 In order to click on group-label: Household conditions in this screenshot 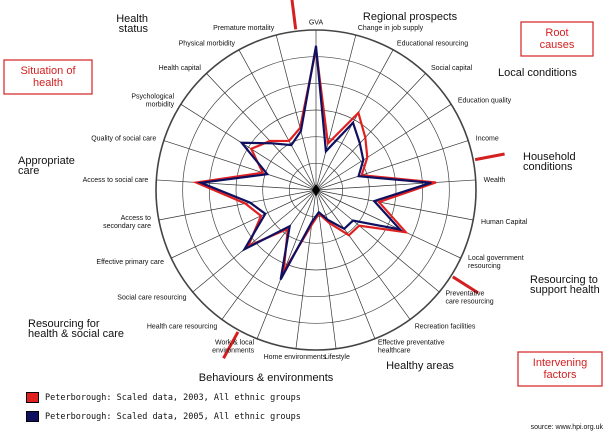, I will do `click(549, 162)`.